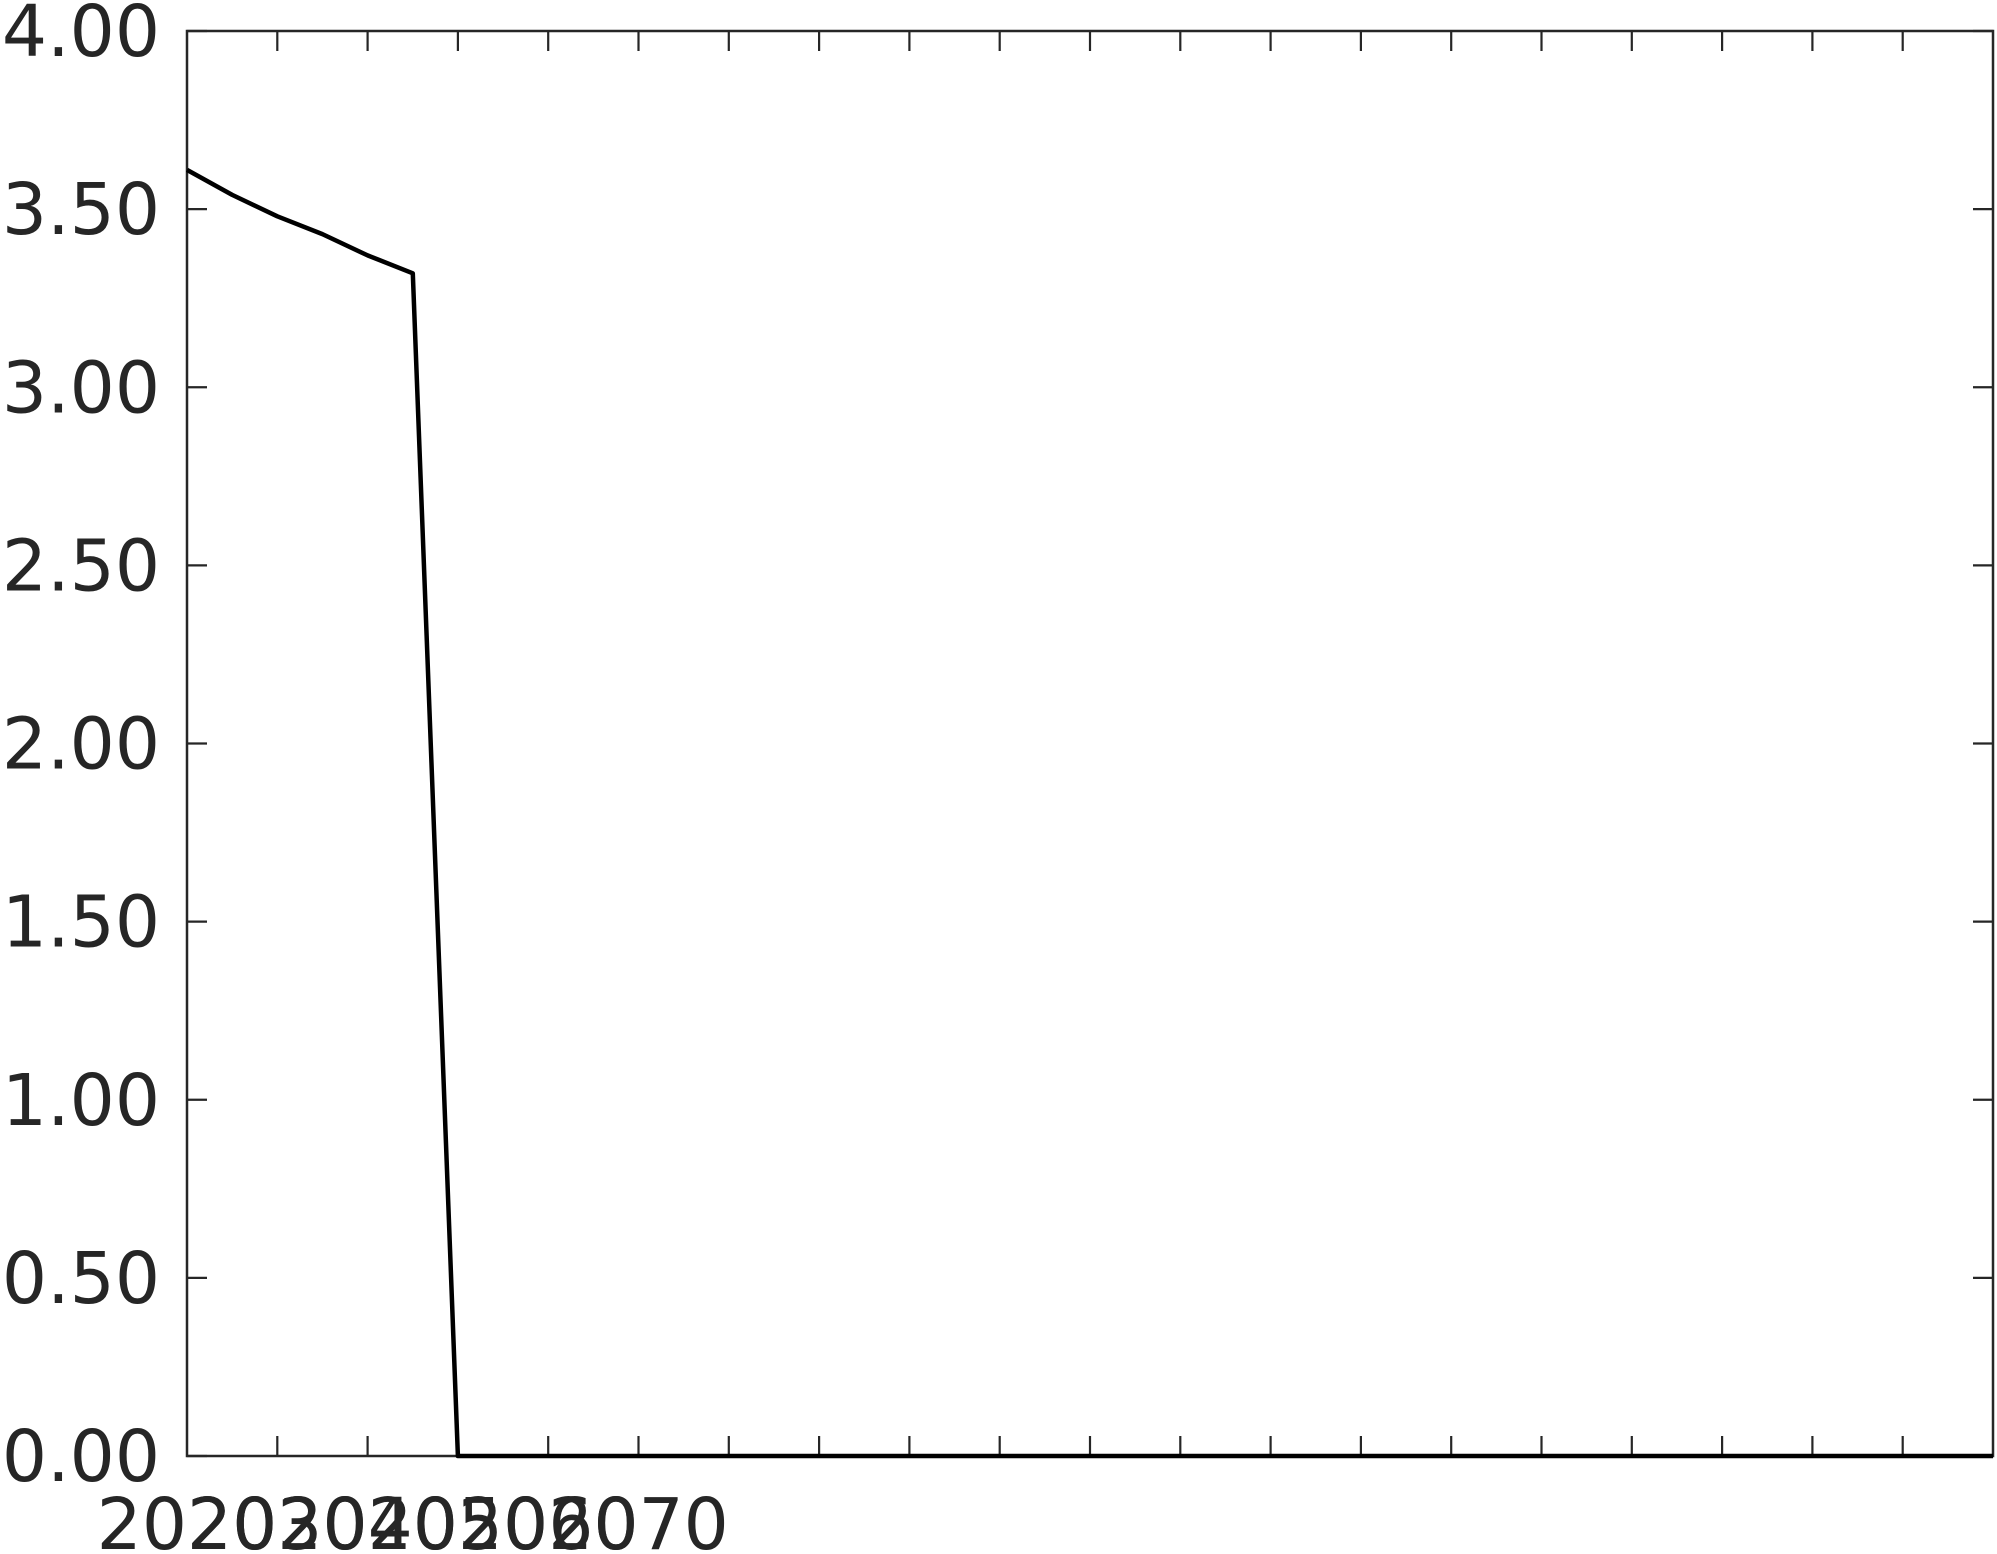 The image size is (1997, 1554). What do you see at coordinates (638, 1518) in the screenshot?
I see `x-tick-label: 2070` at bounding box center [638, 1518].